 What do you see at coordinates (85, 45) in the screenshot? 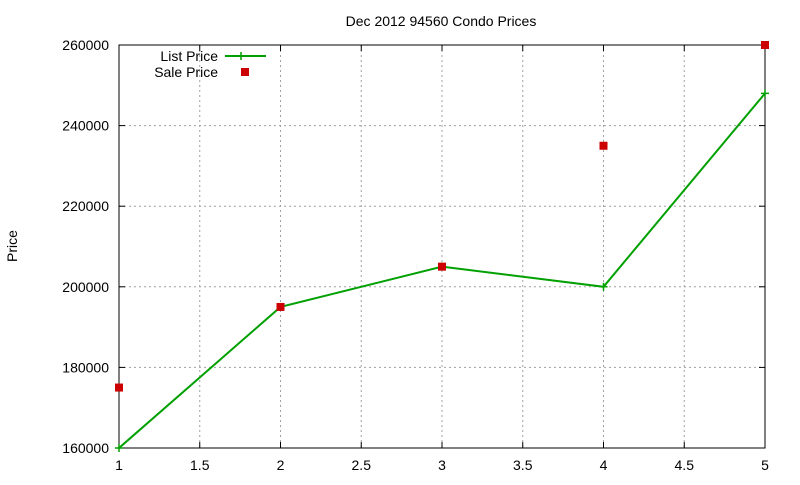
I see `y-tick-label: 260000` at bounding box center [85, 45].